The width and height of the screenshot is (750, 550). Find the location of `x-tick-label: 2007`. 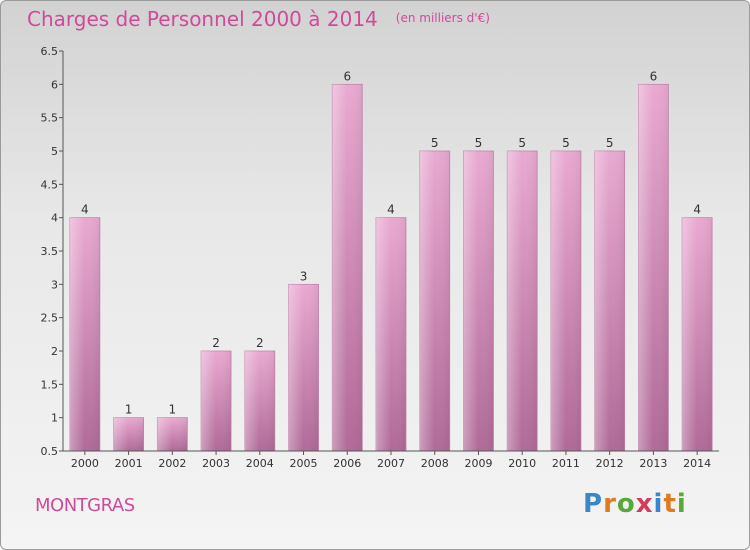

x-tick-label: 2007 is located at coordinates (391, 463).